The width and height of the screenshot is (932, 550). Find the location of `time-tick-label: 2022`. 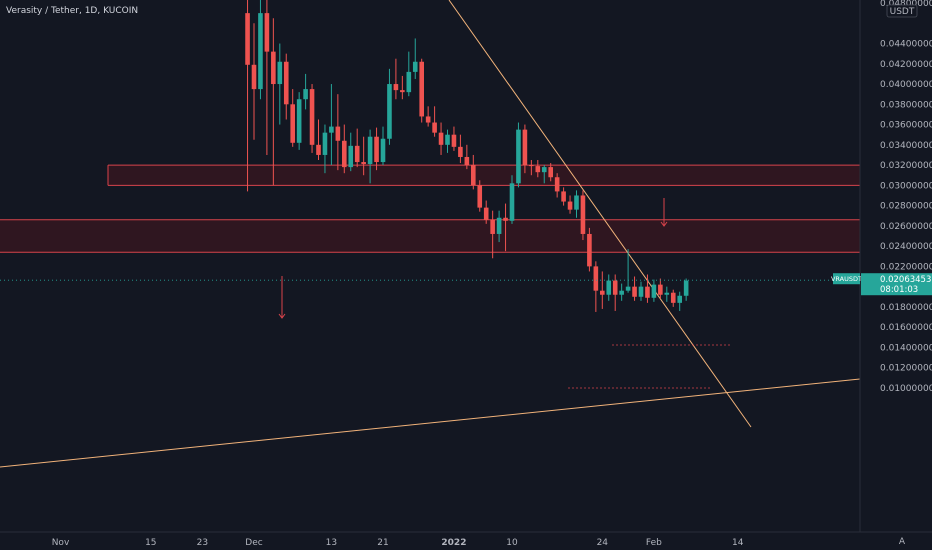

time-tick-label: 2022 is located at coordinates (453, 543).